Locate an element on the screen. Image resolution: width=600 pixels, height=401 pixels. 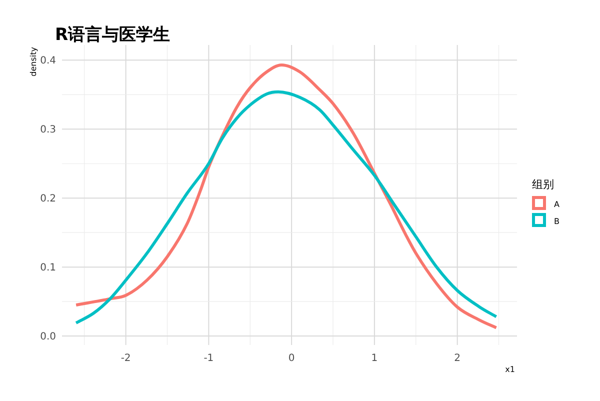
legend-label: B is located at coordinates (557, 221).